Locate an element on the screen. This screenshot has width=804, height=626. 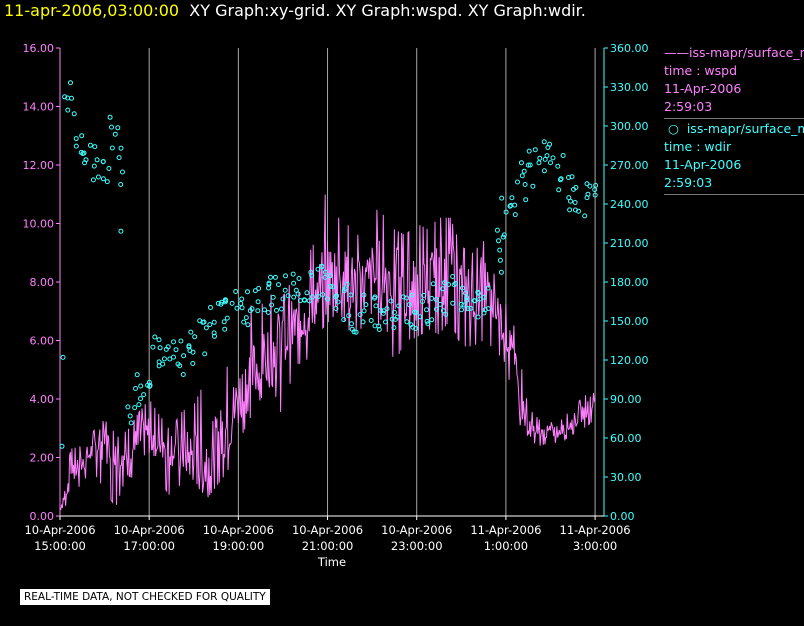
quality-disclaimer: REAL-TIME DATA, NOT CHECKED FOR QUALITY is located at coordinates (145, 597).